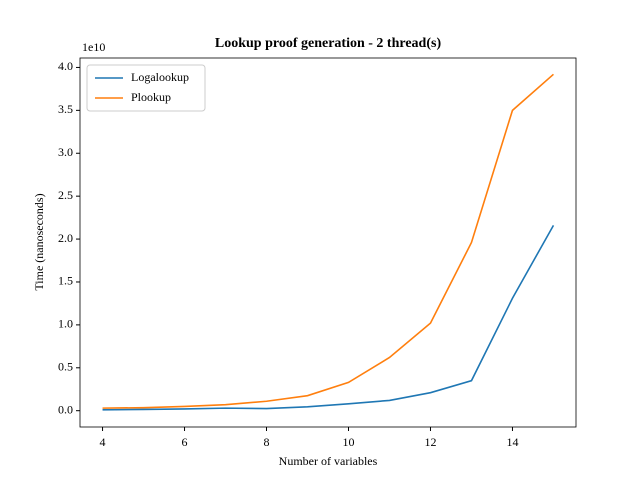 The height and width of the screenshot is (480, 640). Describe the element at coordinates (65, 409) in the screenshot. I see `y-tick-label: 0.0` at that location.